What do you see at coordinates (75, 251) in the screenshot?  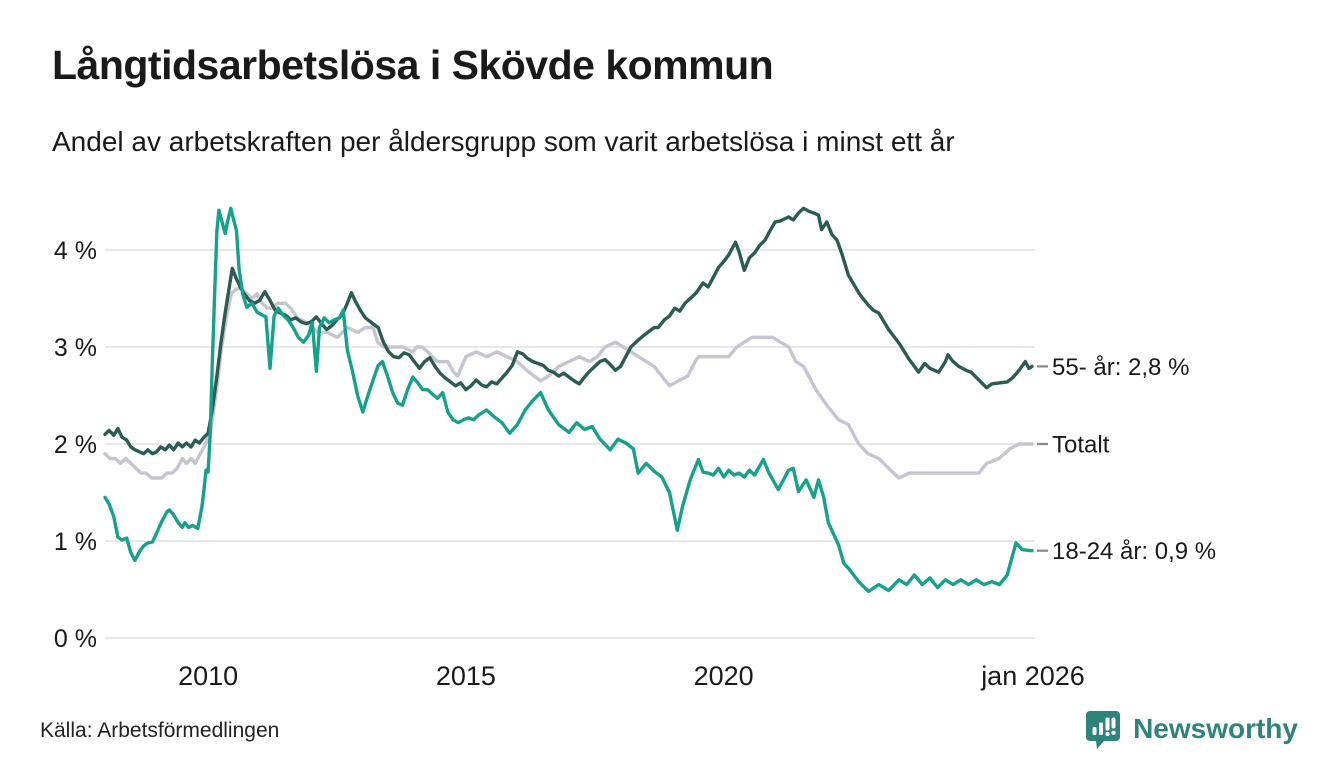 I see `y-axis-tick-label: 4 %` at bounding box center [75, 251].